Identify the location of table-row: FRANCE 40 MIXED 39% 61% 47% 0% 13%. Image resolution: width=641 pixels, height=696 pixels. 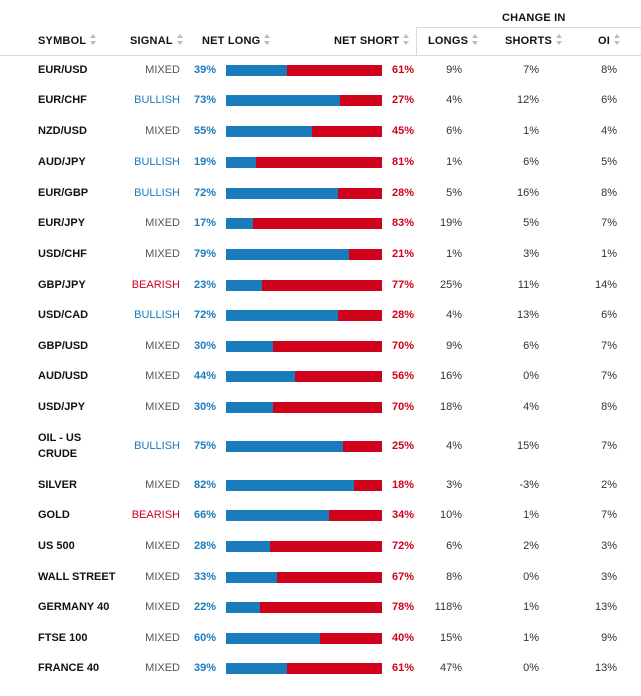
(320, 668).